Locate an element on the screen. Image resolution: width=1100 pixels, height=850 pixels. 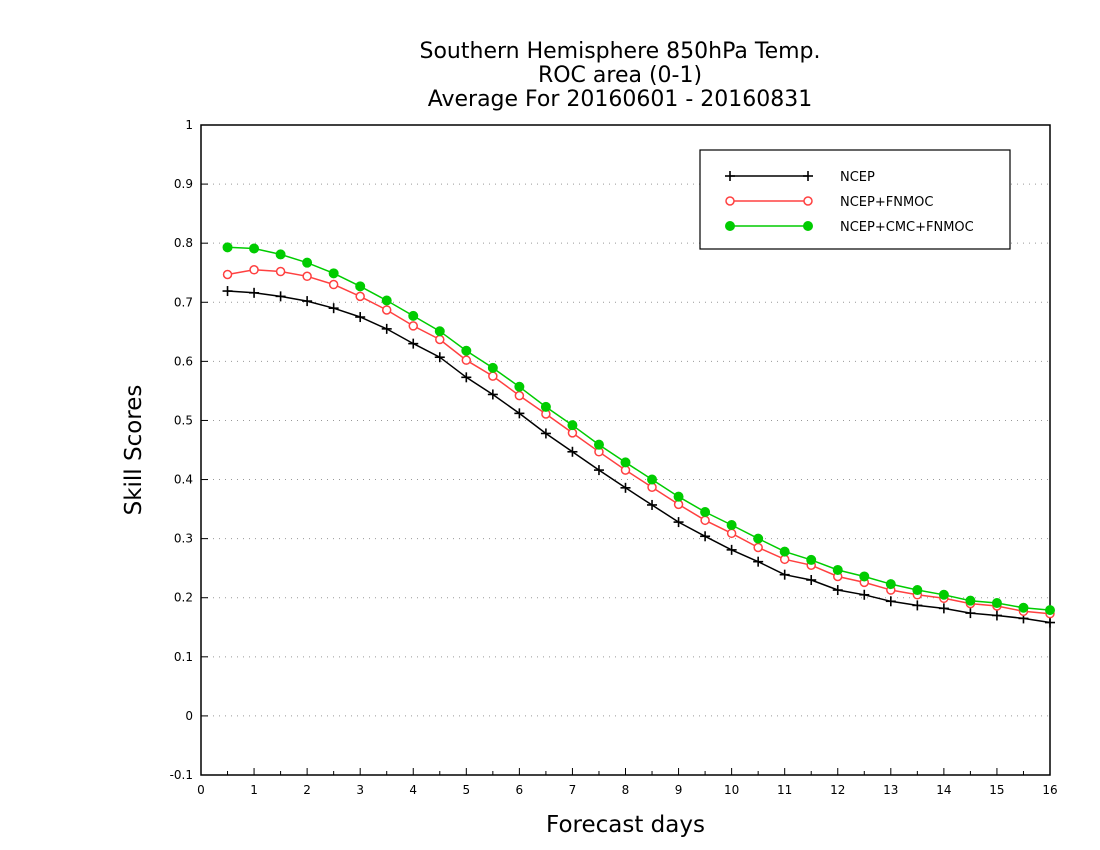
y-tick-label: 1 is located at coordinates (189, 125).